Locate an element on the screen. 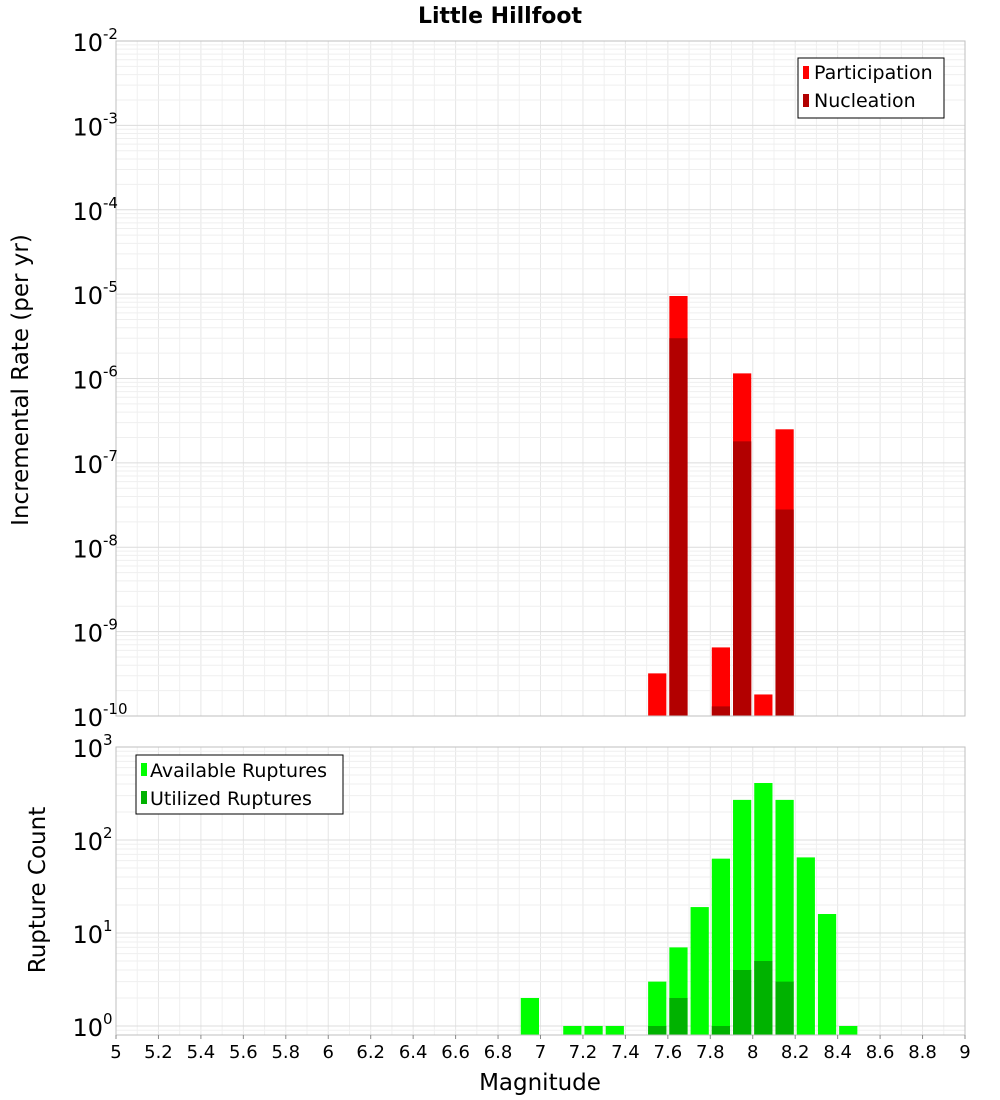 The height and width of the screenshot is (1100, 1000). rate-y-tick-exponent: -3 is located at coordinates (110, 118).